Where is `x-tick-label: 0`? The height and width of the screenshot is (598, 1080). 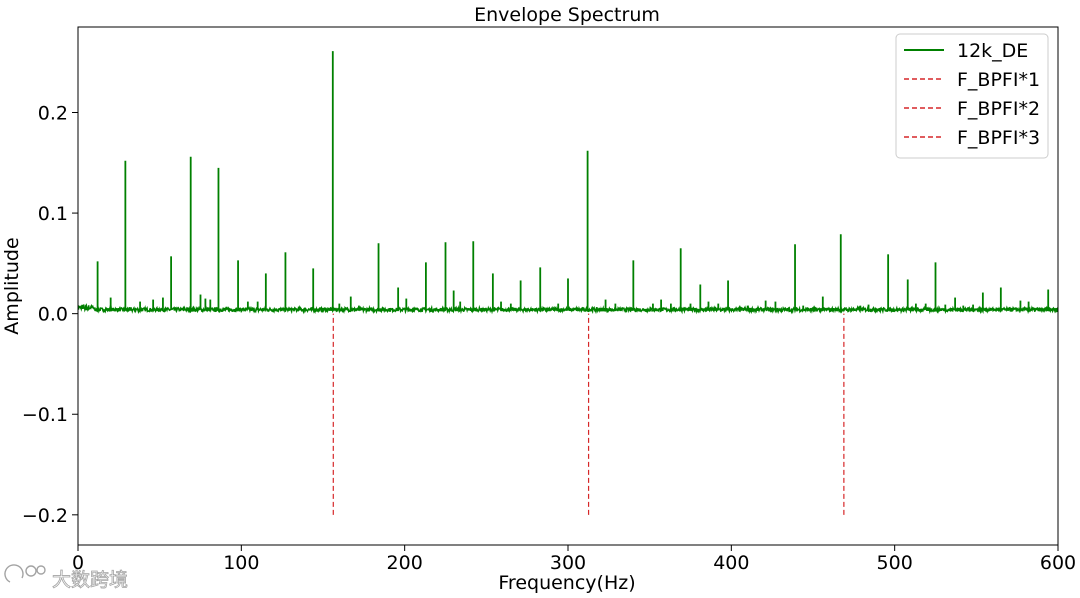 x-tick-label: 0 is located at coordinates (78, 563).